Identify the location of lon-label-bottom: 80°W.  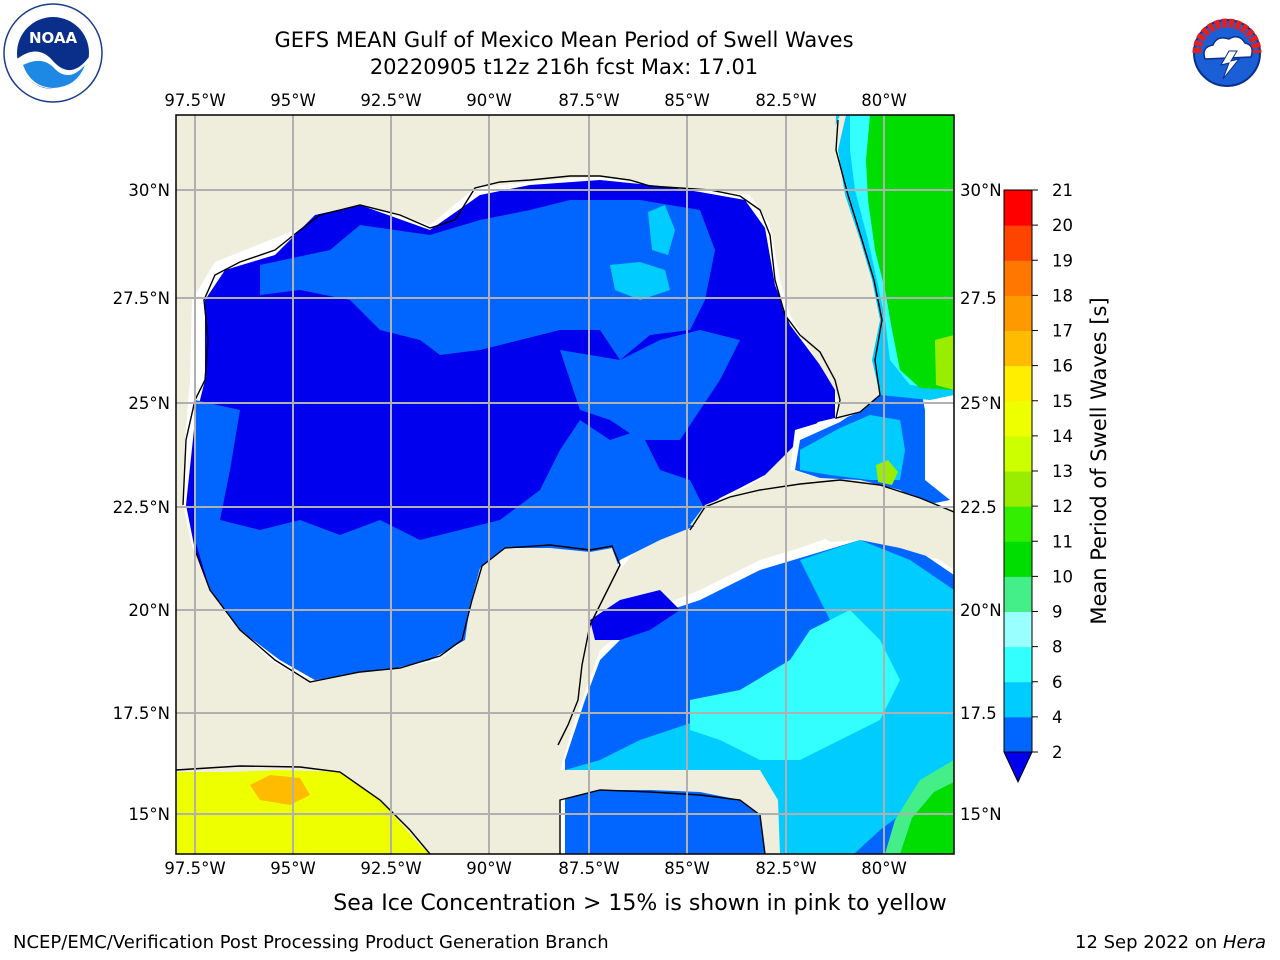
(884, 868).